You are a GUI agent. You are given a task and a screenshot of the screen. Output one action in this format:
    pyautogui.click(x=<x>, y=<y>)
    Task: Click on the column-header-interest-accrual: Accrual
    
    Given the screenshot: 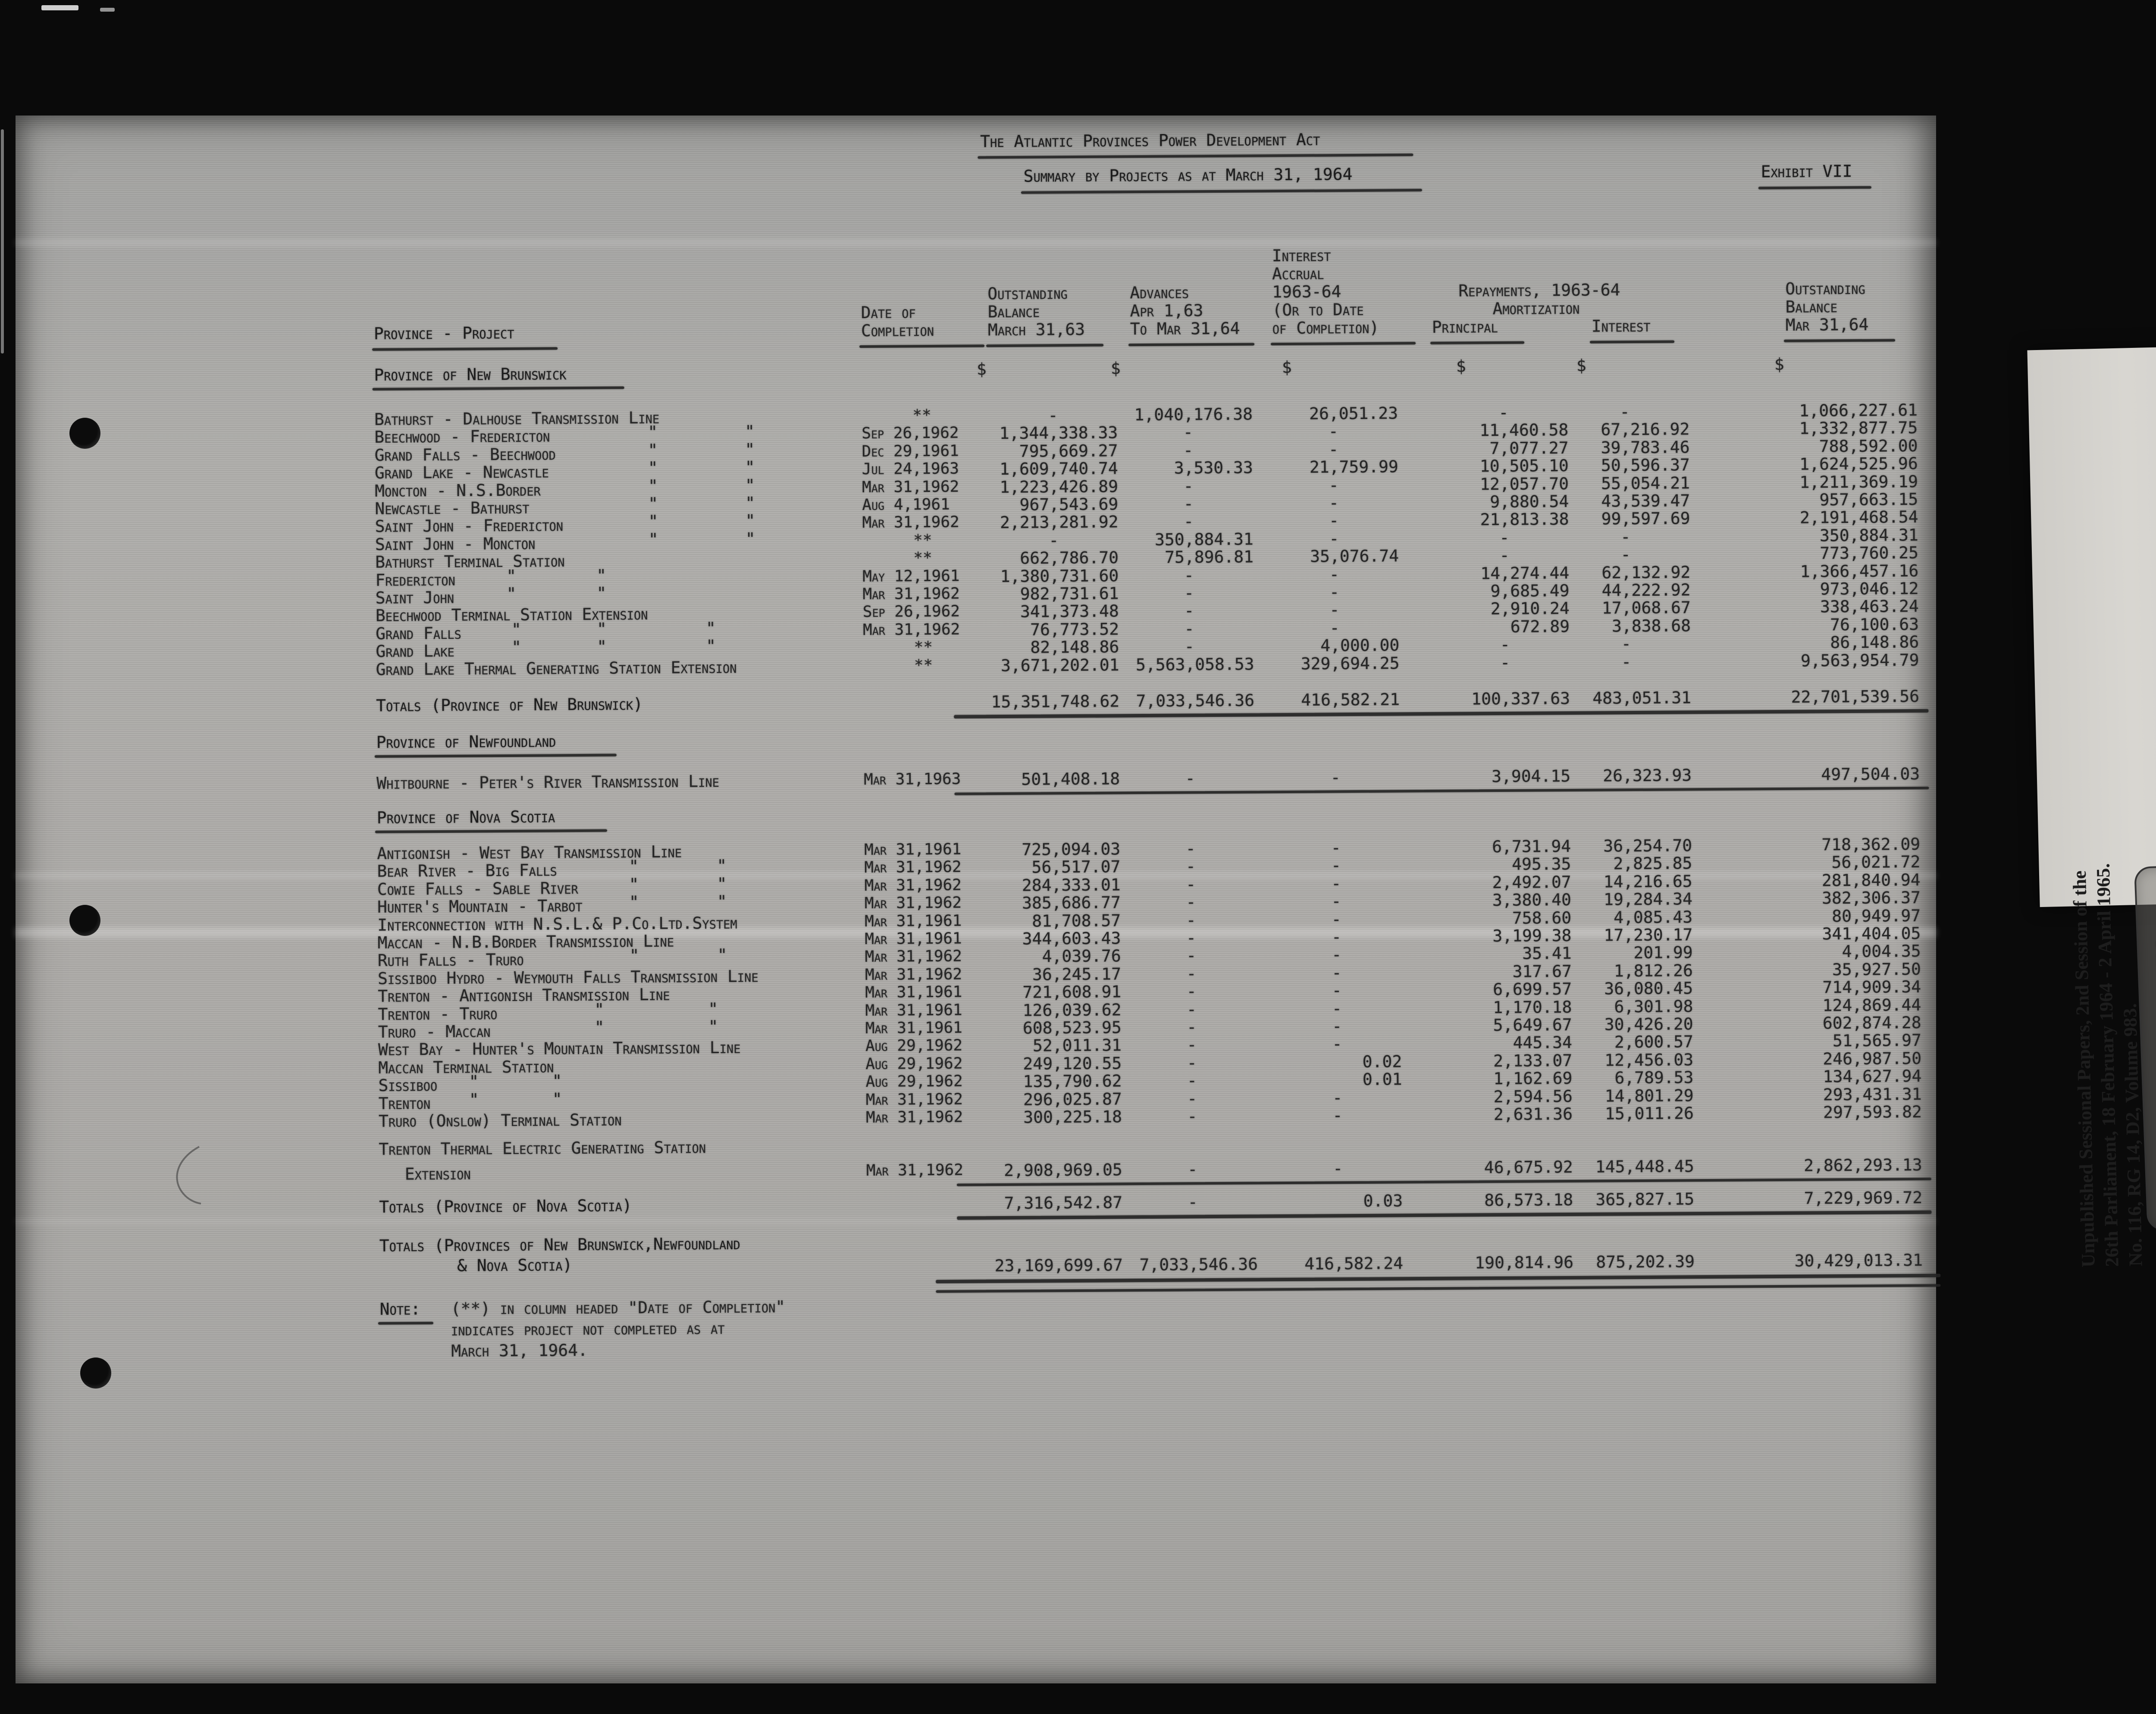 What is the action you would take?
    pyautogui.click(x=1298, y=274)
    